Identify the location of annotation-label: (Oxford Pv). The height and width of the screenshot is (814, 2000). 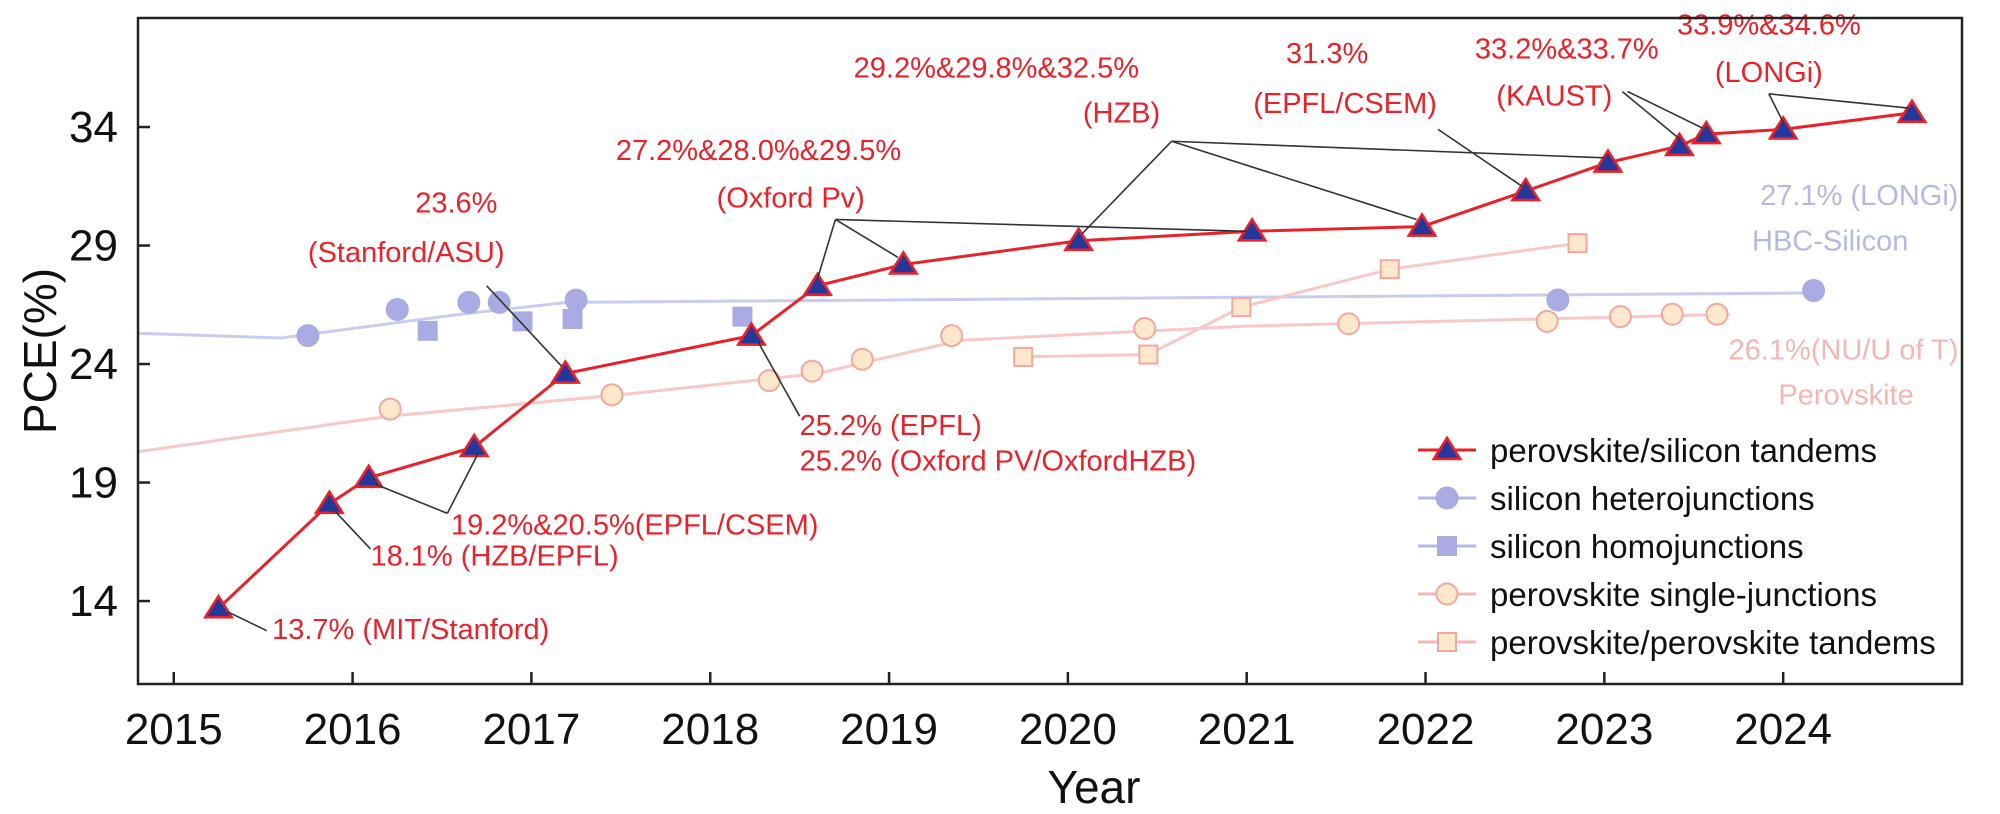
(791, 199).